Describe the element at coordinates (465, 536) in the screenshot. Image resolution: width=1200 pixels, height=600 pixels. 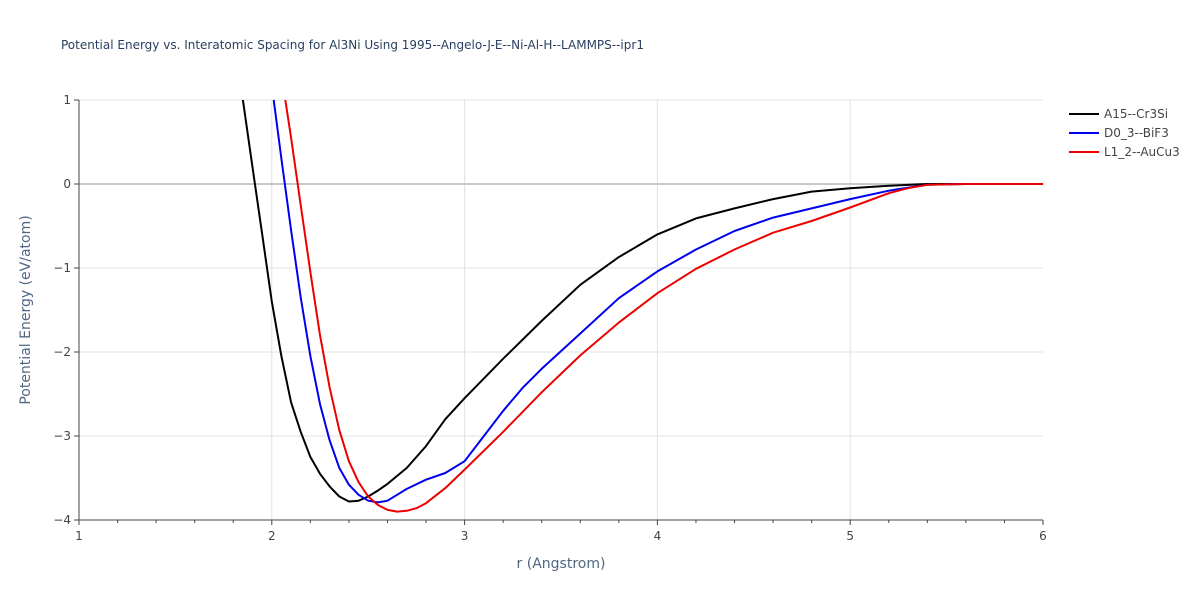
I see `x-tick-label: 3` at that location.